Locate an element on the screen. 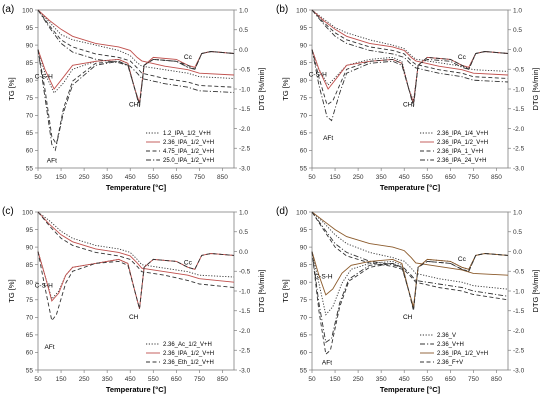  x-tick-label: 650 is located at coordinates (450, 379).